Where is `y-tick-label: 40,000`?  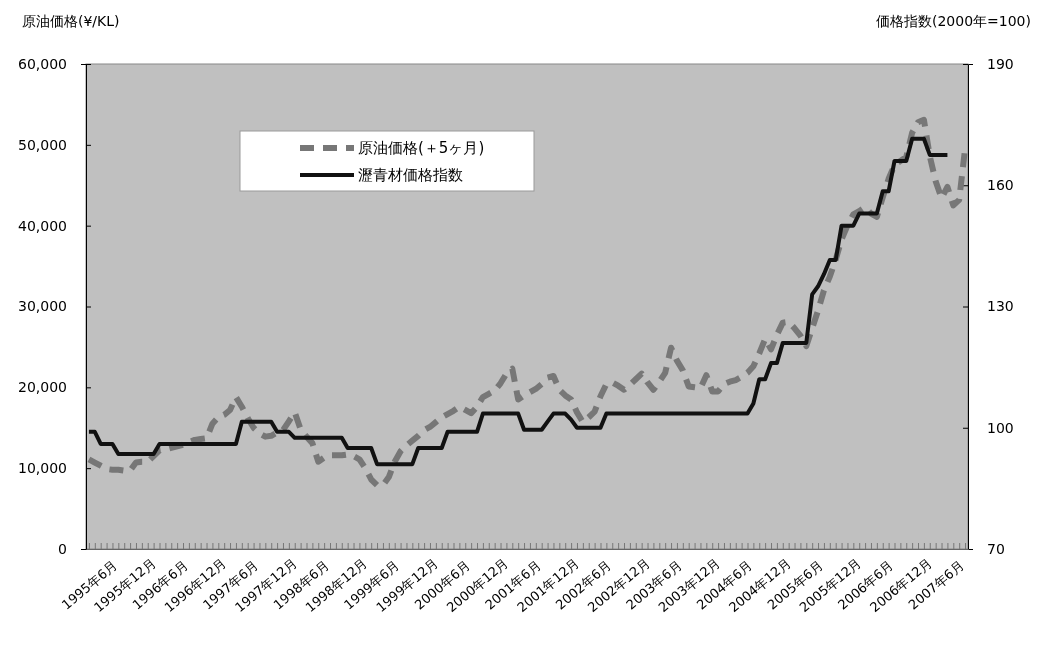
y-tick-label: 40,000 is located at coordinates (42, 225).